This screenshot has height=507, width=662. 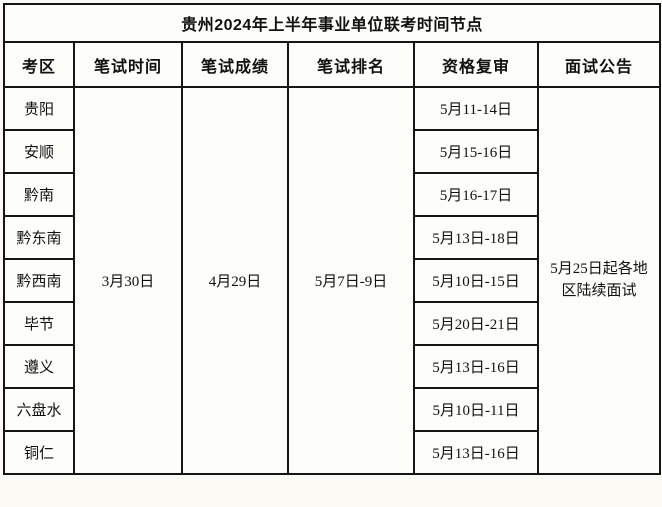 What do you see at coordinates (476, 108) in the screenshot?
I see `review-date-cell: 5月11-14日` at bounding box center [476, 108].